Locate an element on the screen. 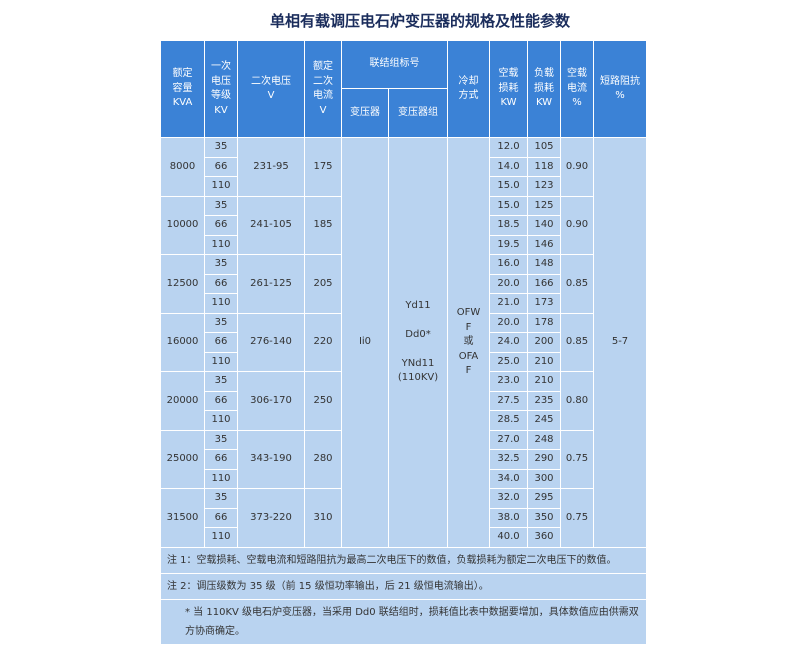 The width and height of the screenshot is (800, 645). header-cell: 额定 二次 电流 V is located at coordinates (323, 89).